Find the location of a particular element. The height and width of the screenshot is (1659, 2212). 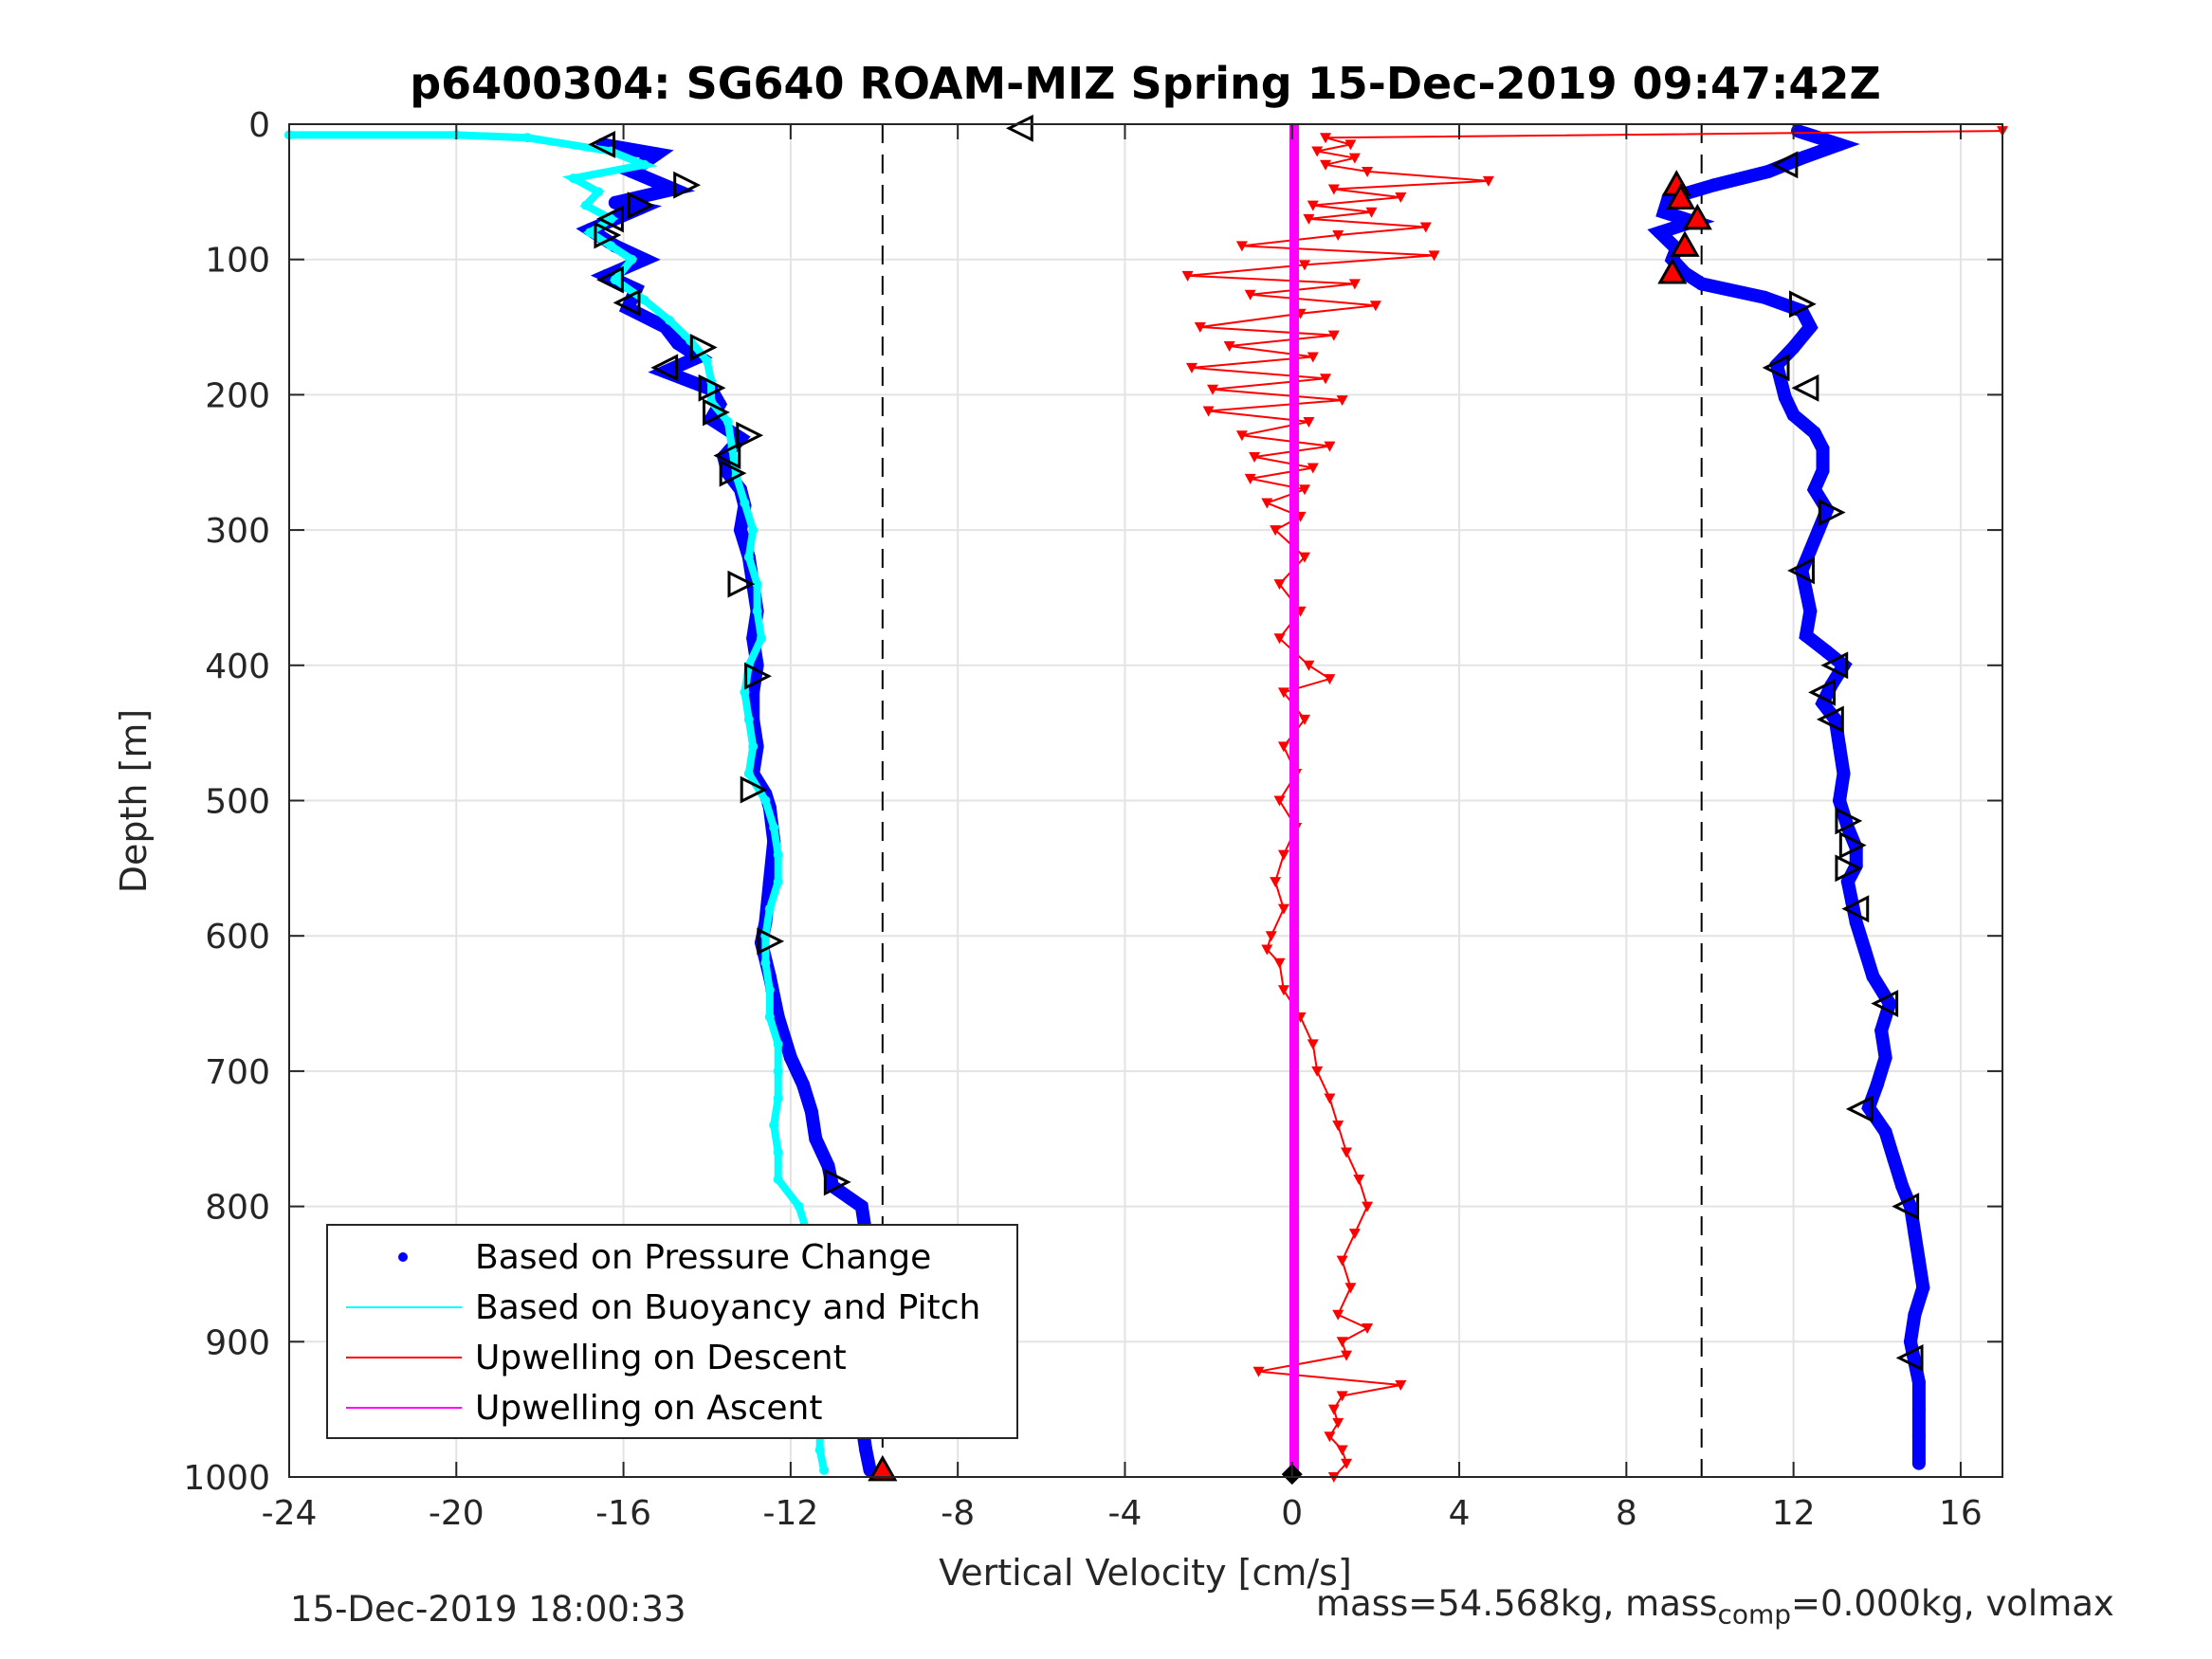

x-tick-label: -8 is located at coordinates (958, 1513).